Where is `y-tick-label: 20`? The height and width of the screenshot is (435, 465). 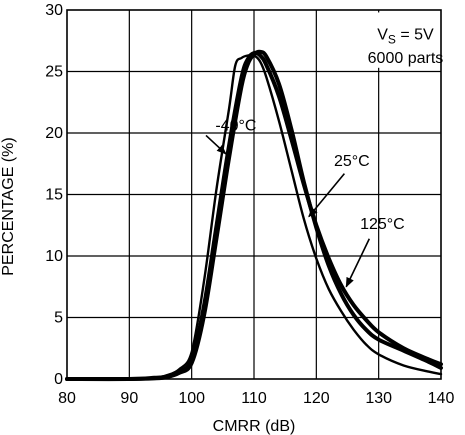 y-tick-label: 20 is located at coordinates (54, 133).